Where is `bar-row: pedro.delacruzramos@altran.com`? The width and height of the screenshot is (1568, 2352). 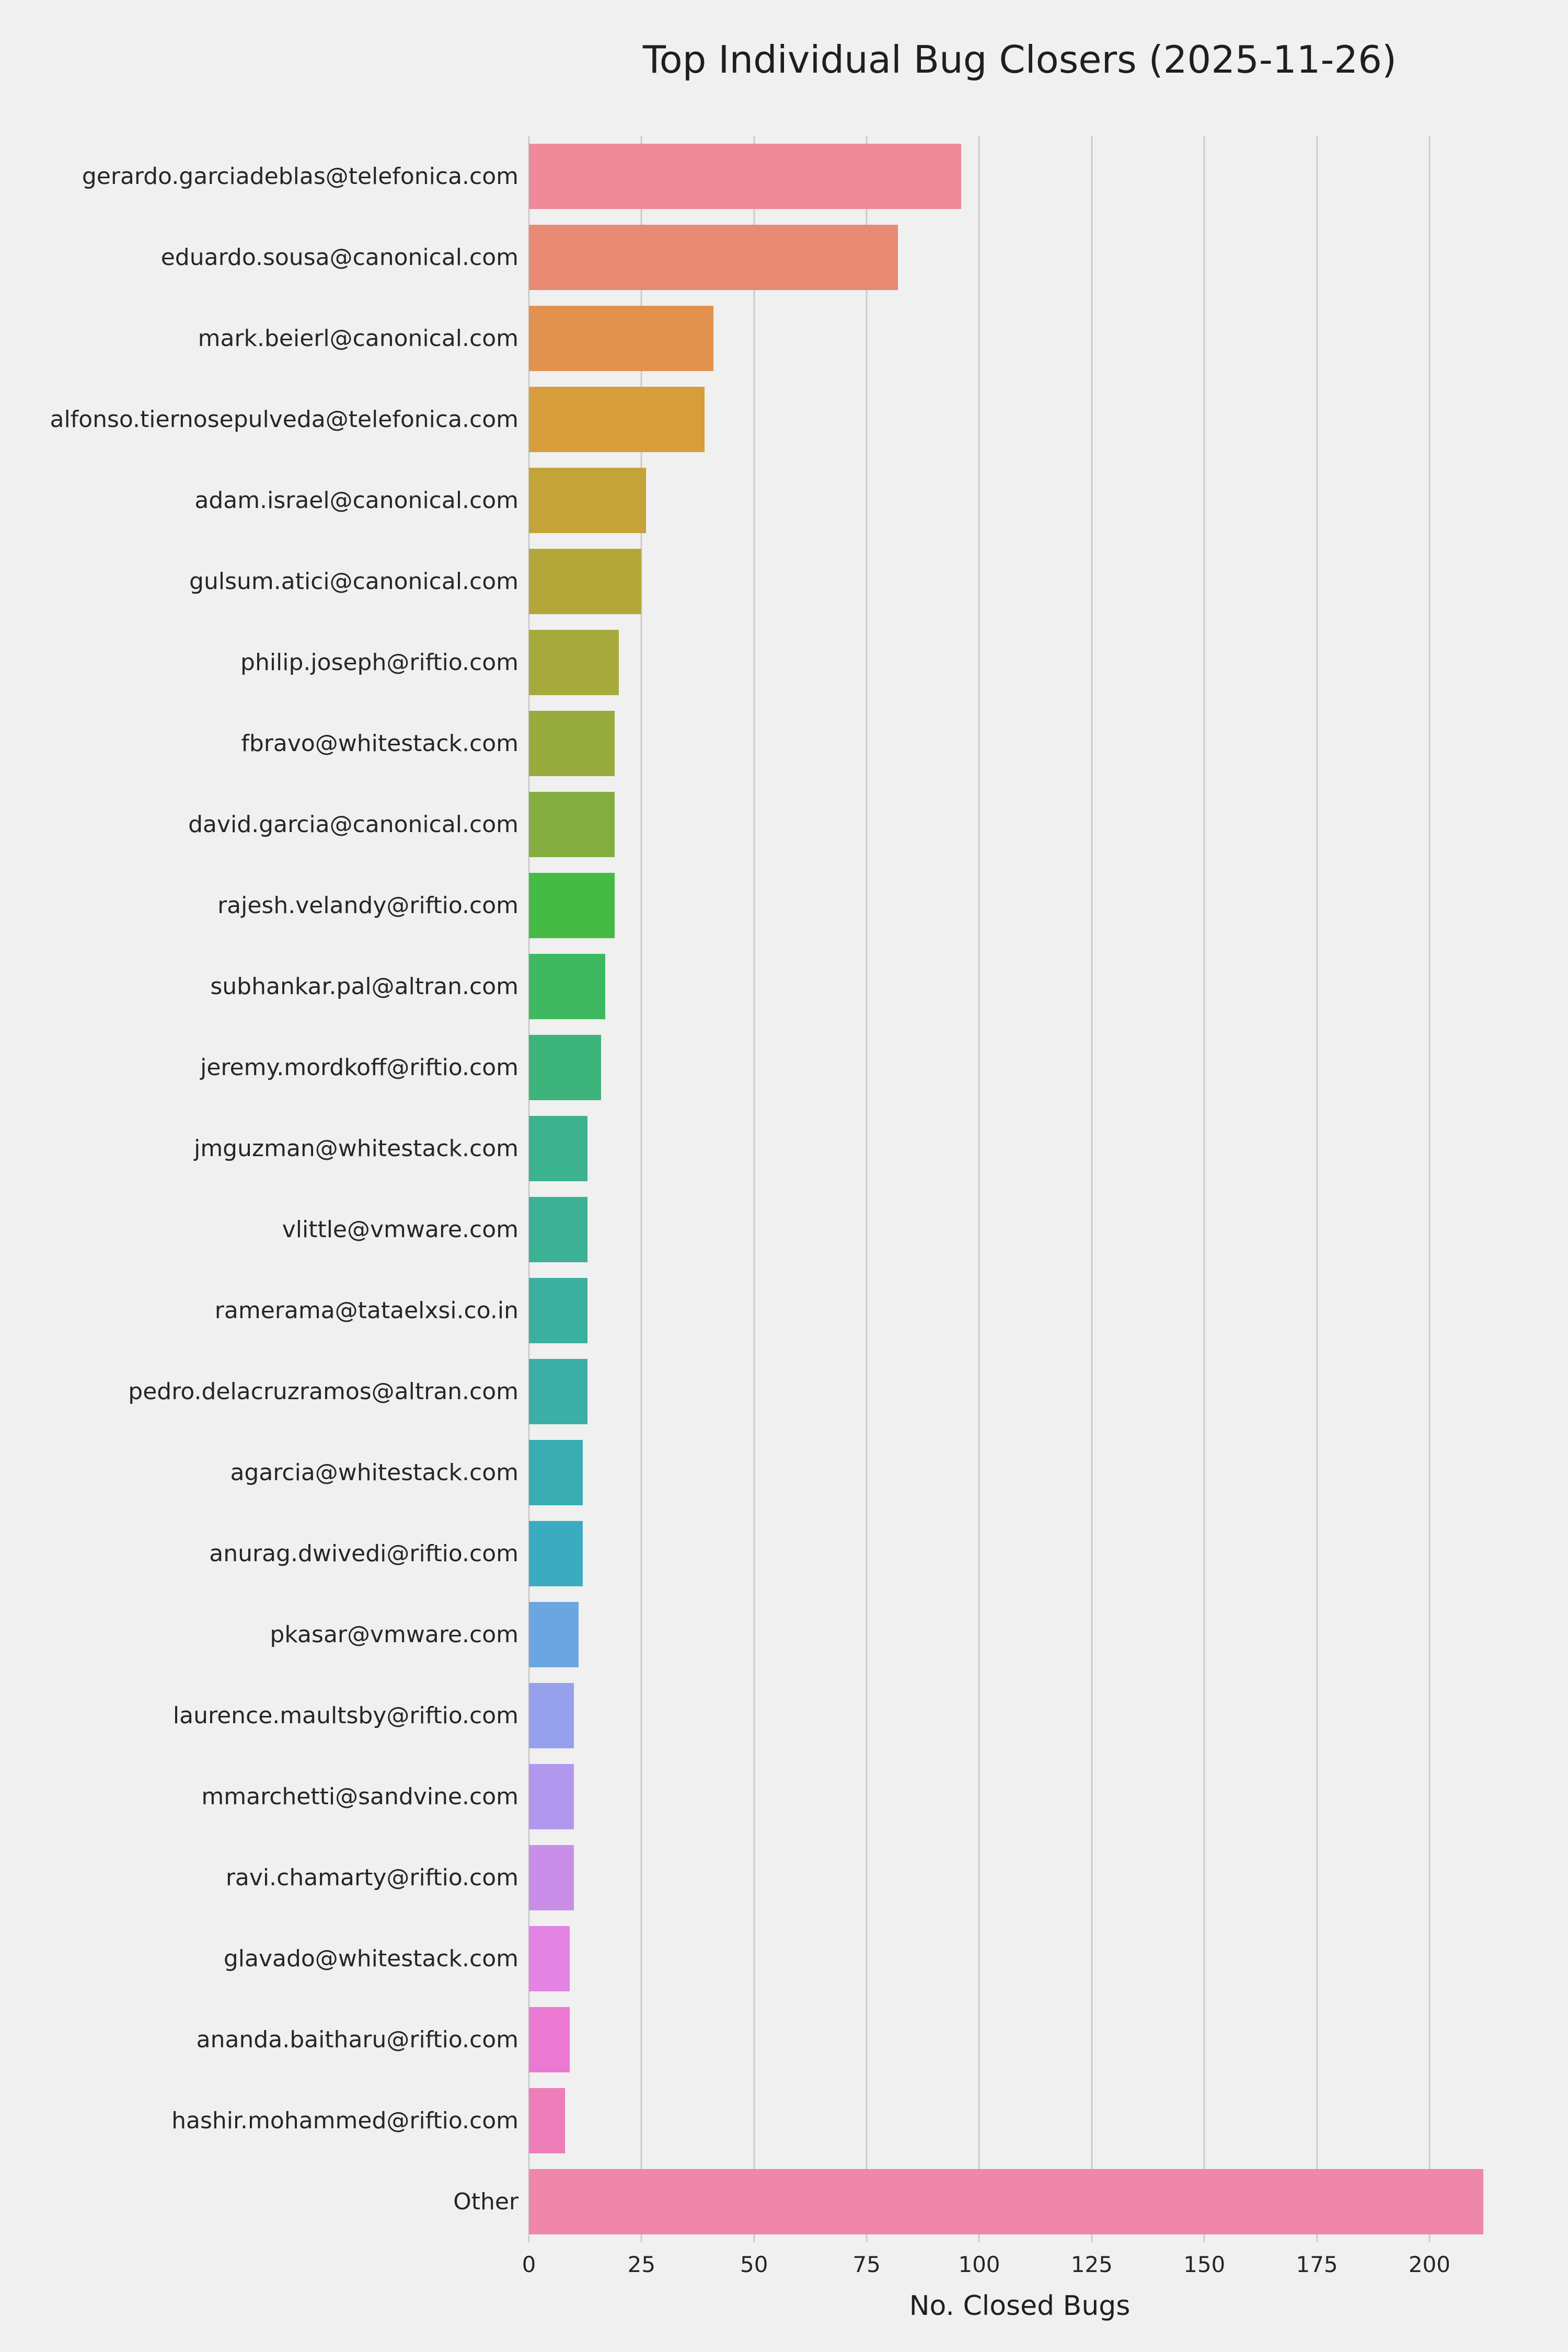
bar-row: pedro.delacruzramos@altran.com is located at coordinates (755, 1391).